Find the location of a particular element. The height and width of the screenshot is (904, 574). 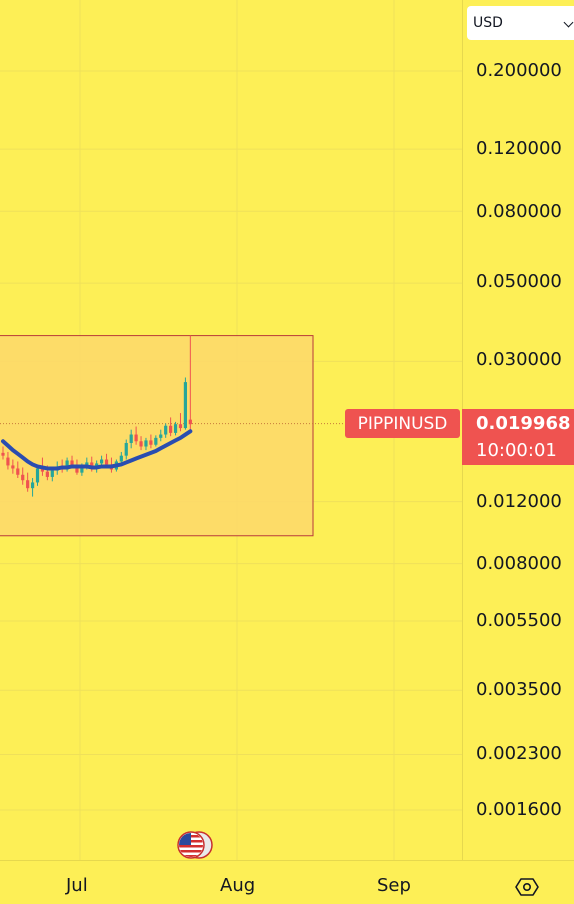

price-tick-label: 0.003500 is located at coordinates (519, 689).